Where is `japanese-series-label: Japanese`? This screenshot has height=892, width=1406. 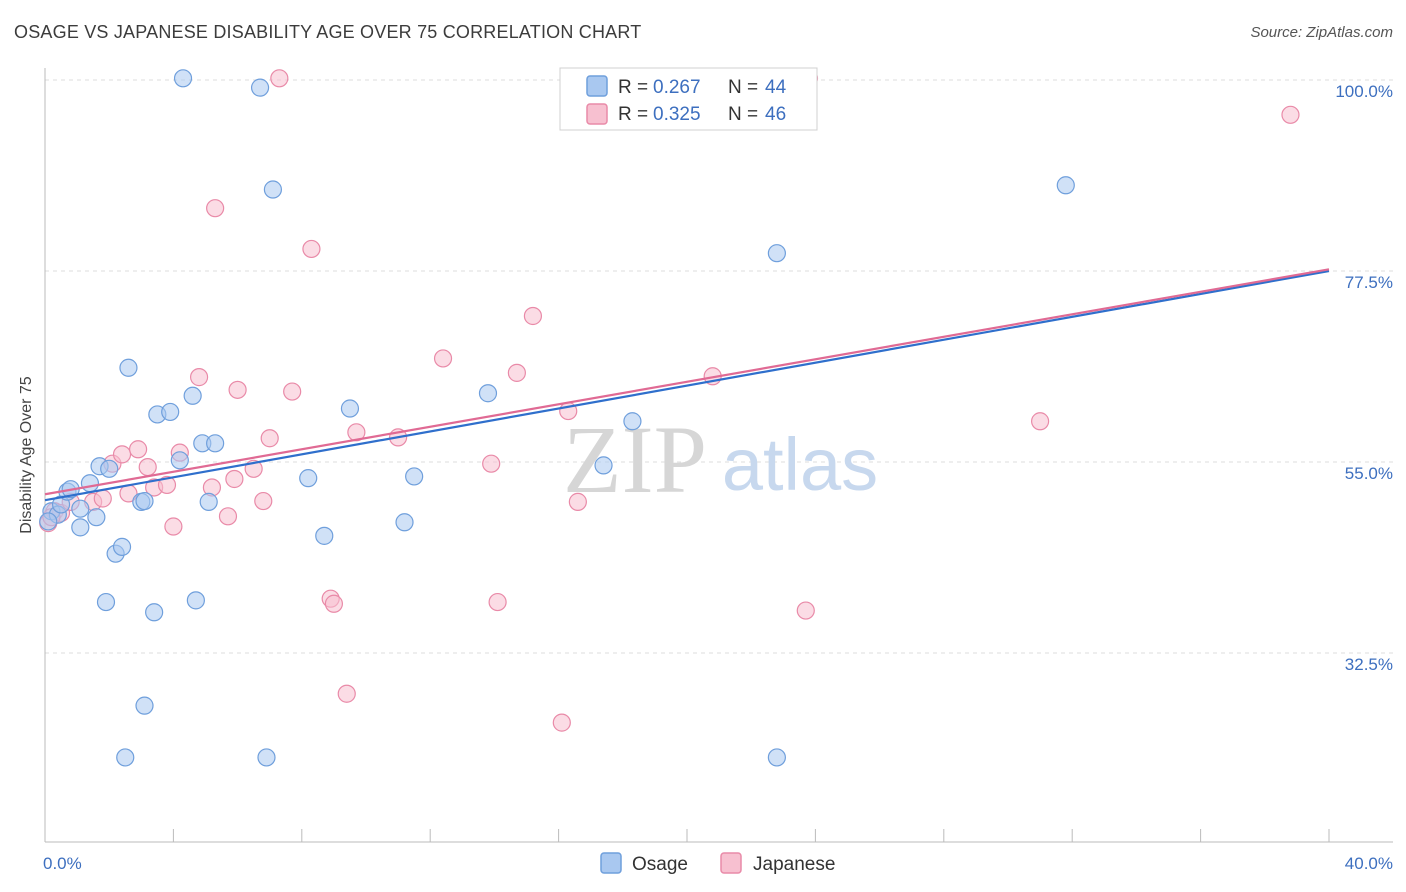 japanese-series-label: Japanese is located at coordinates (794, 864).